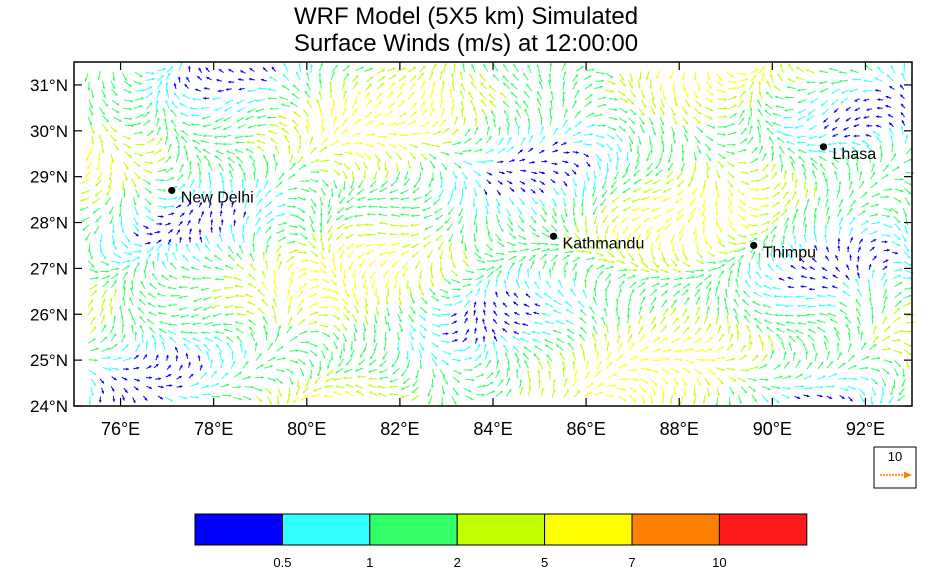 This screenshot has width=932, height=570. I want to click on lon-tick-label: 90°E, so click(772, 429).